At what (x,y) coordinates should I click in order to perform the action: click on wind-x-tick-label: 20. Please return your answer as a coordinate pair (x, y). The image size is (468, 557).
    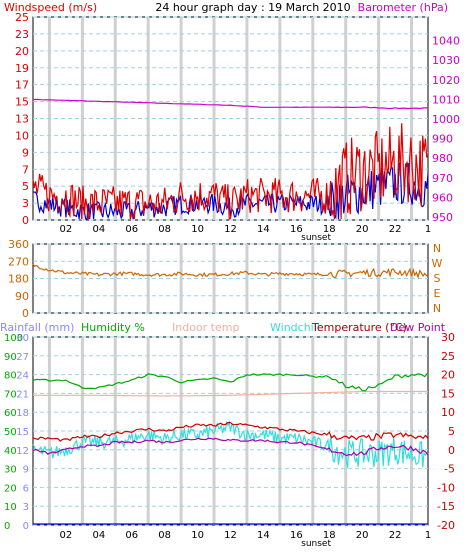
    Looking at the image, I should click on (362, 229).